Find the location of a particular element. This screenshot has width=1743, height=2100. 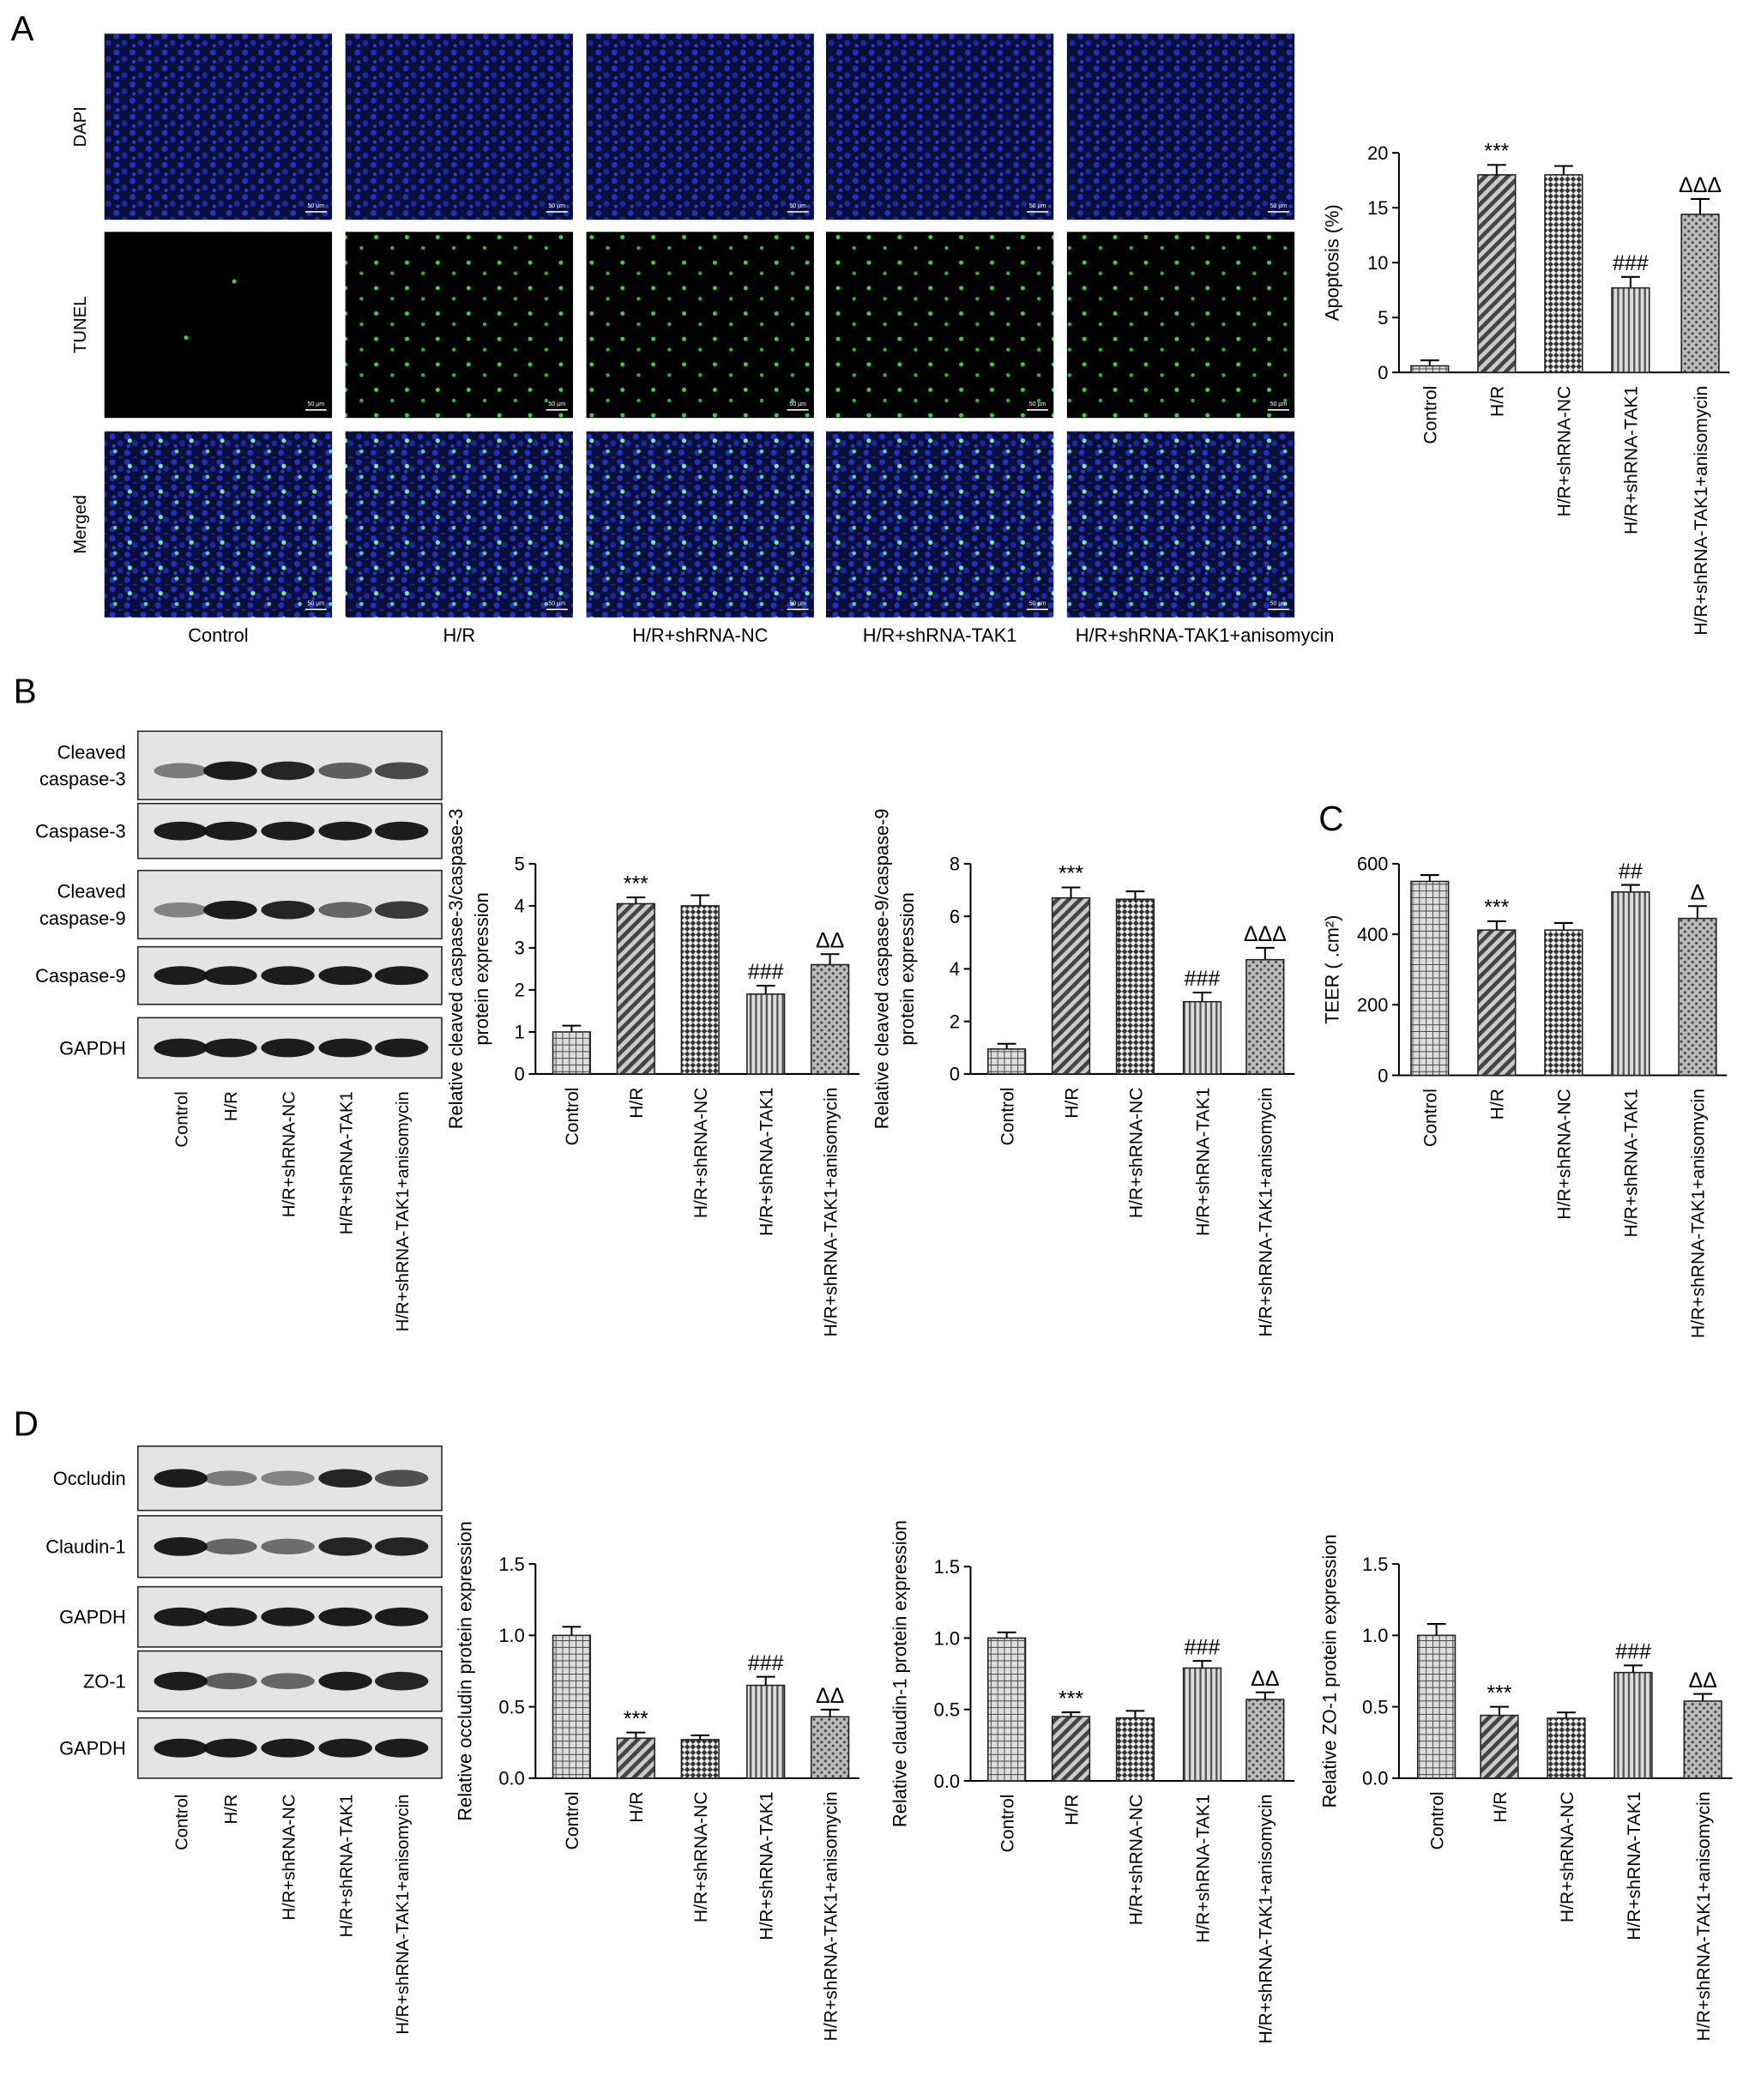

y-tick-label: 0.5 is located at coordinates (511, 1706).